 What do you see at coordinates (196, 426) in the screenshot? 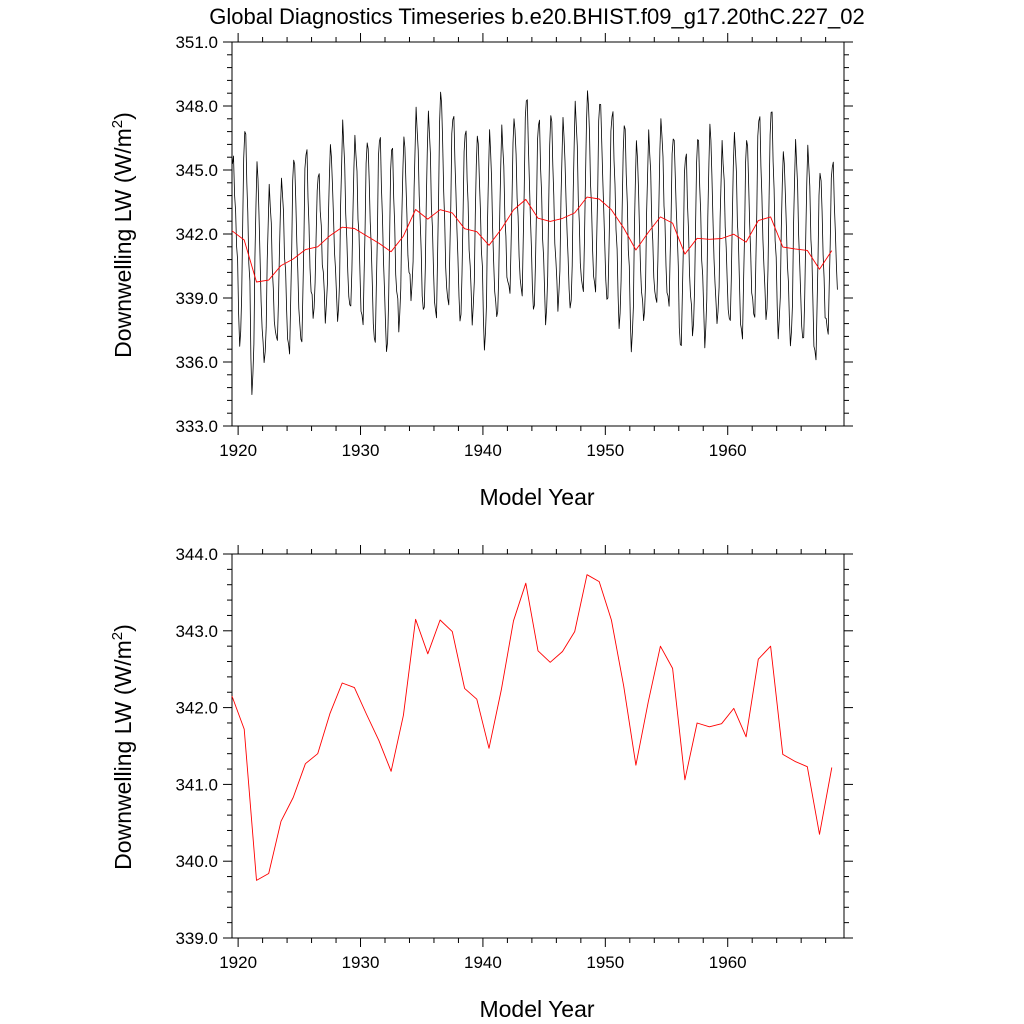
I see `top-y-tick-label: 333.0` at bounding box center [196, 426].